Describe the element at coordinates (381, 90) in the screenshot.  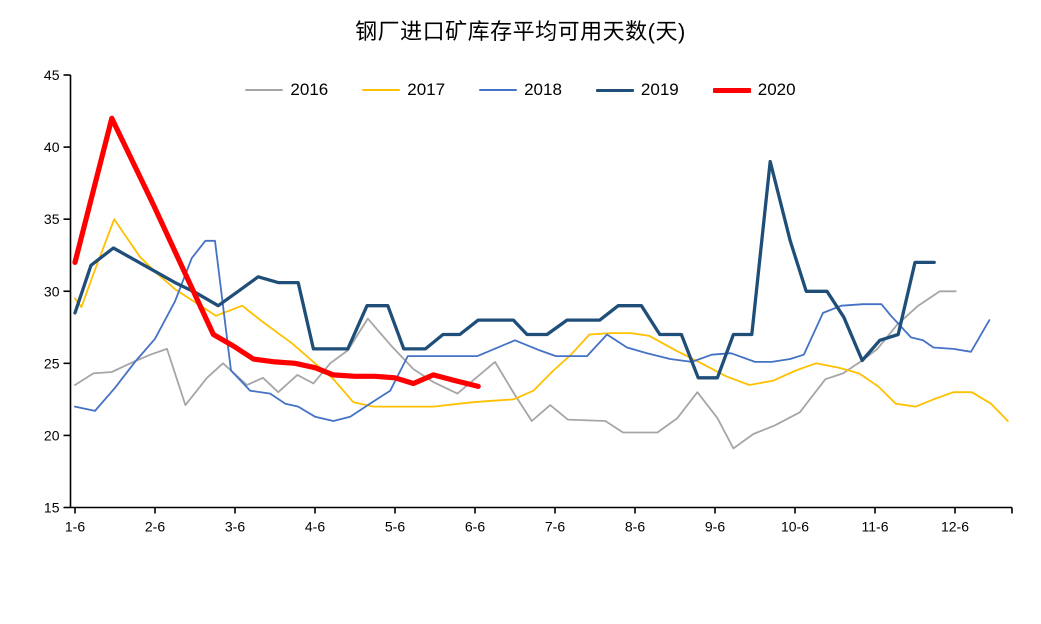
I see `legend-swatch-2017` at that location.